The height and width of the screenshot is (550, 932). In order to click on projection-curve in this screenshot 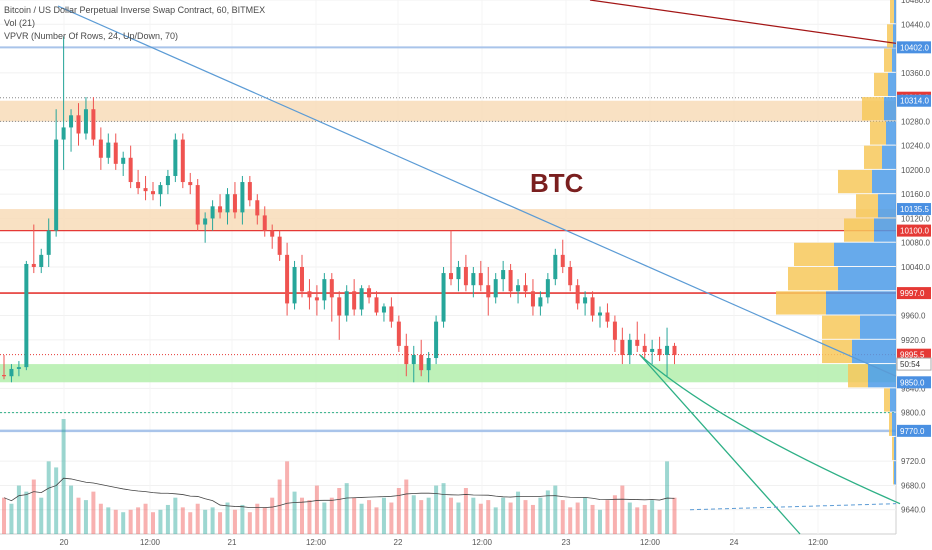, I will do `click(770, 429)`.